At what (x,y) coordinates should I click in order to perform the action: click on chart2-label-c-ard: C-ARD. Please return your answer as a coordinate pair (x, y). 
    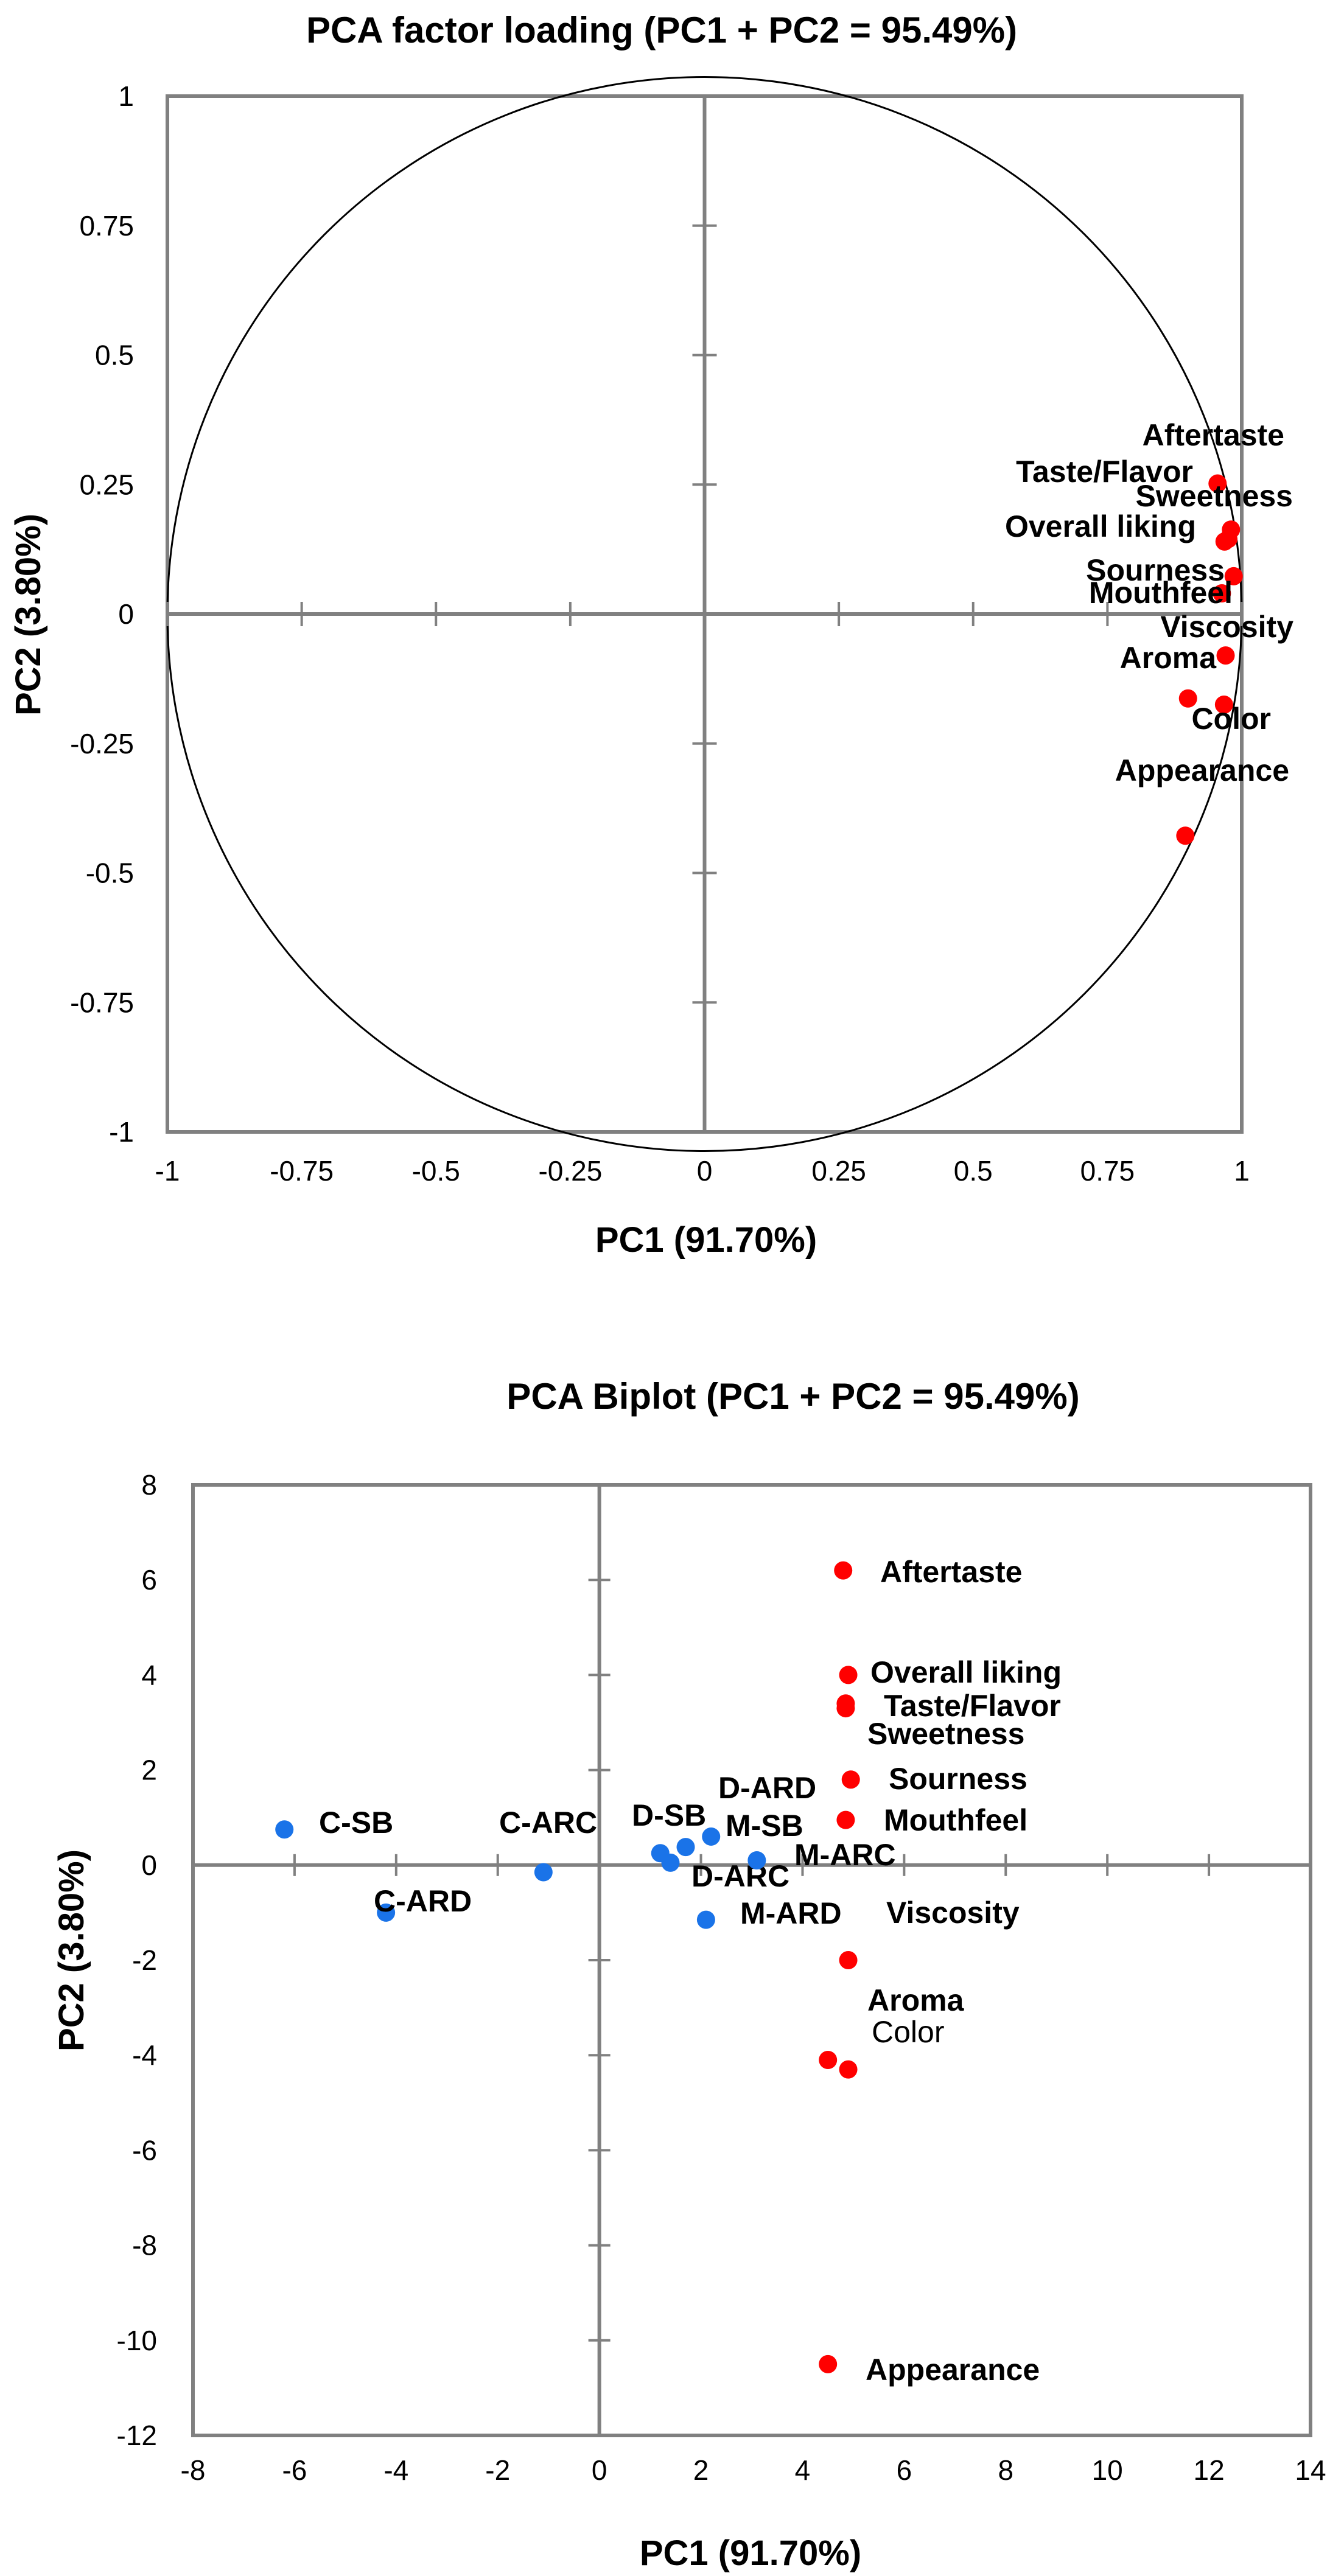
    Looking at the image, I should click on (423, 1901).